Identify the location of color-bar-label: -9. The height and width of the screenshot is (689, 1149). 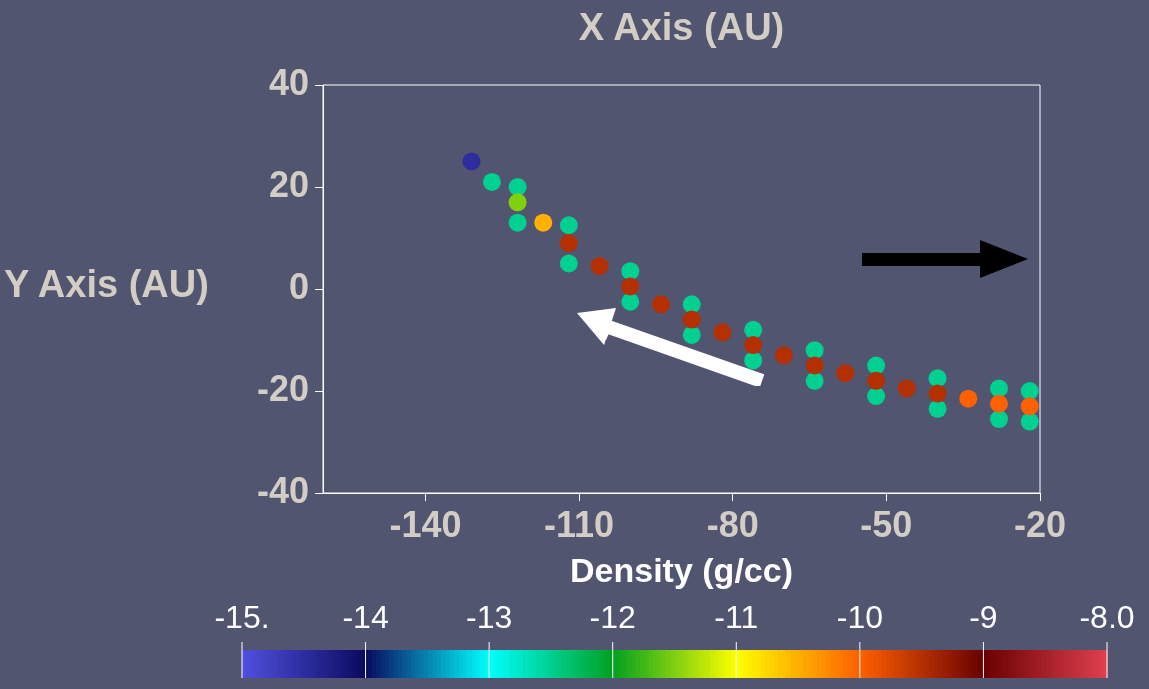
(983, 617).